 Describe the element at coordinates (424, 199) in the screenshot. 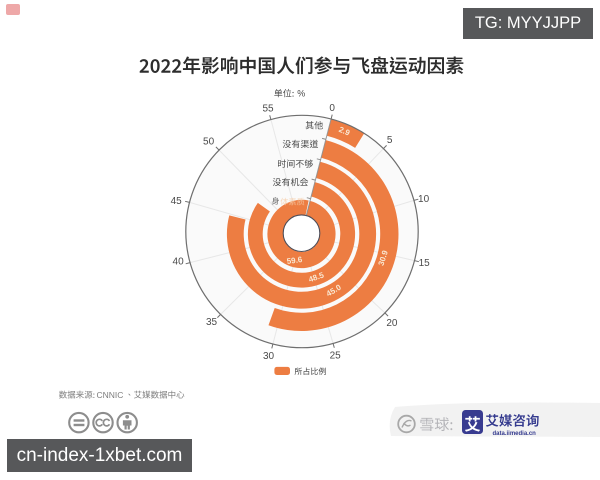

I see `svg-text: 10` at that location.